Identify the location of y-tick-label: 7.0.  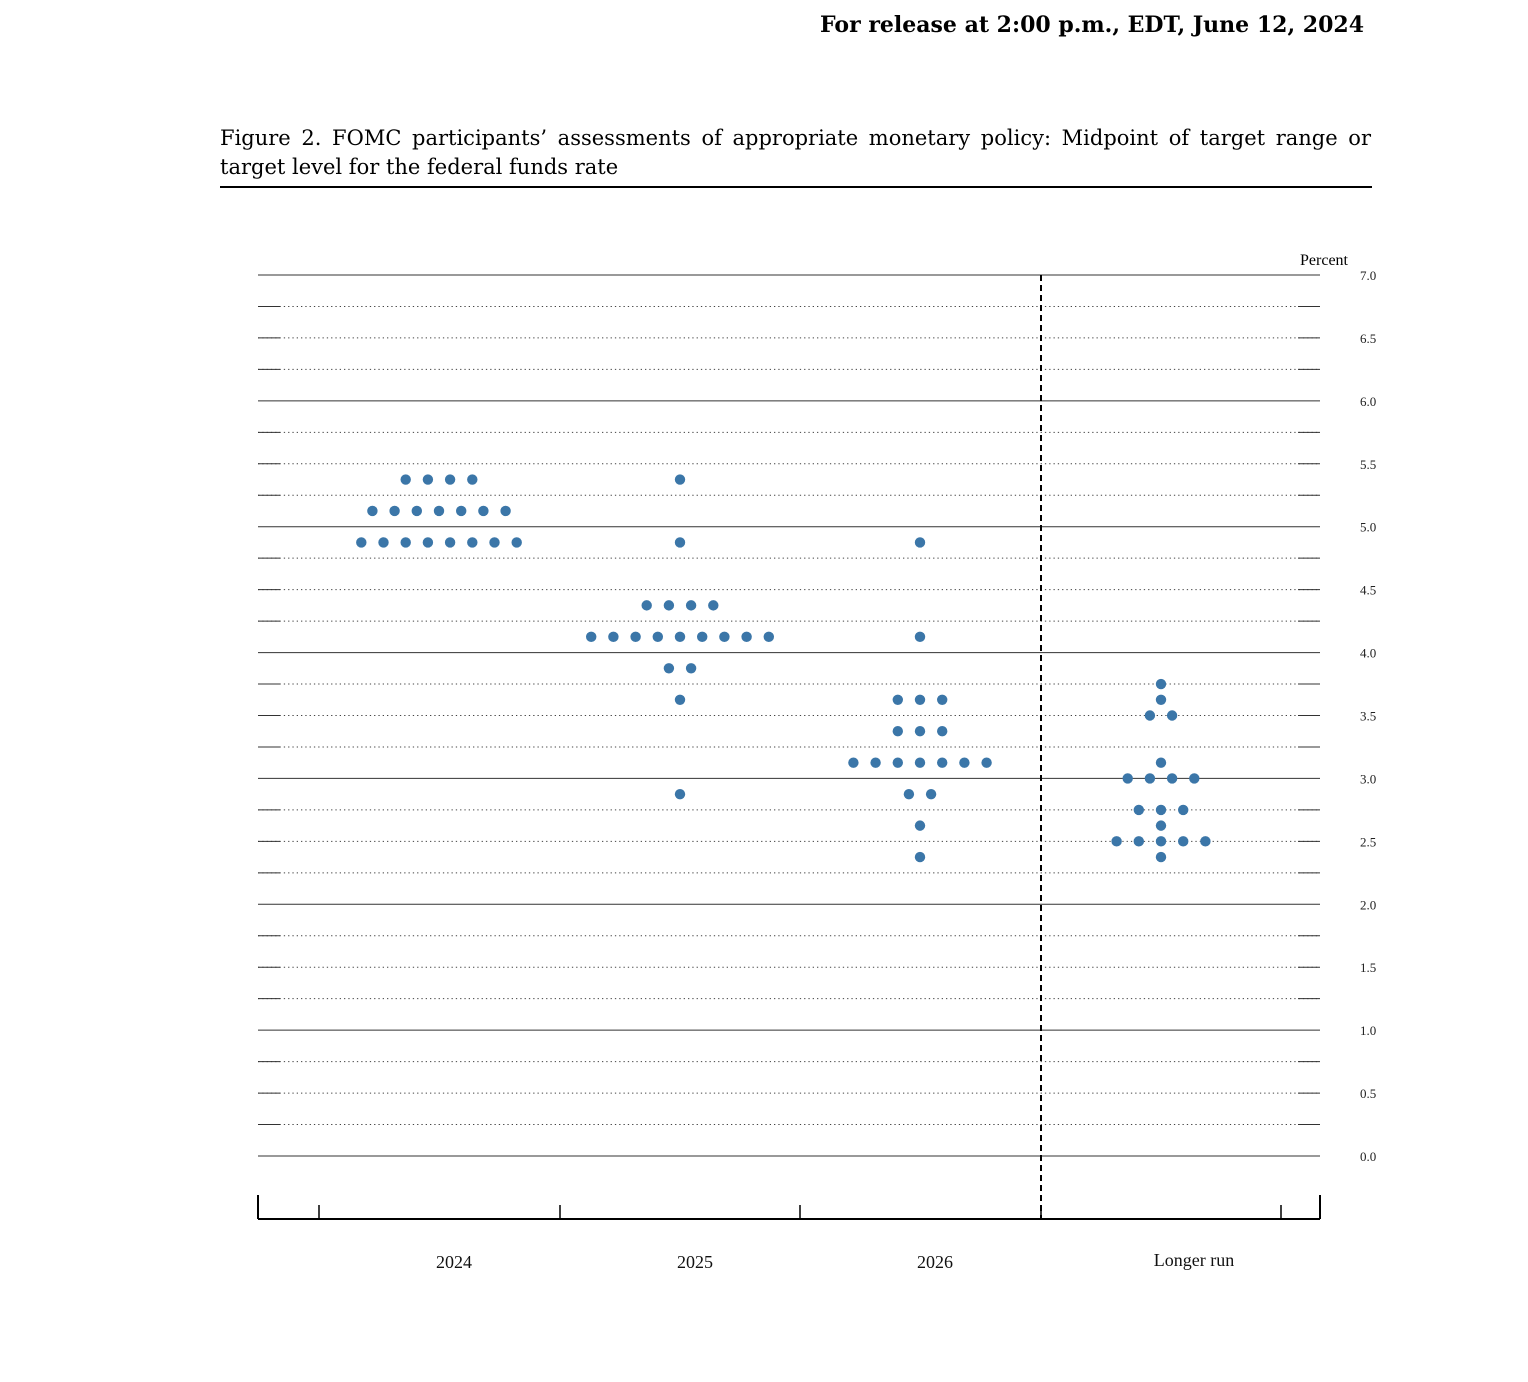
(1368, 275).